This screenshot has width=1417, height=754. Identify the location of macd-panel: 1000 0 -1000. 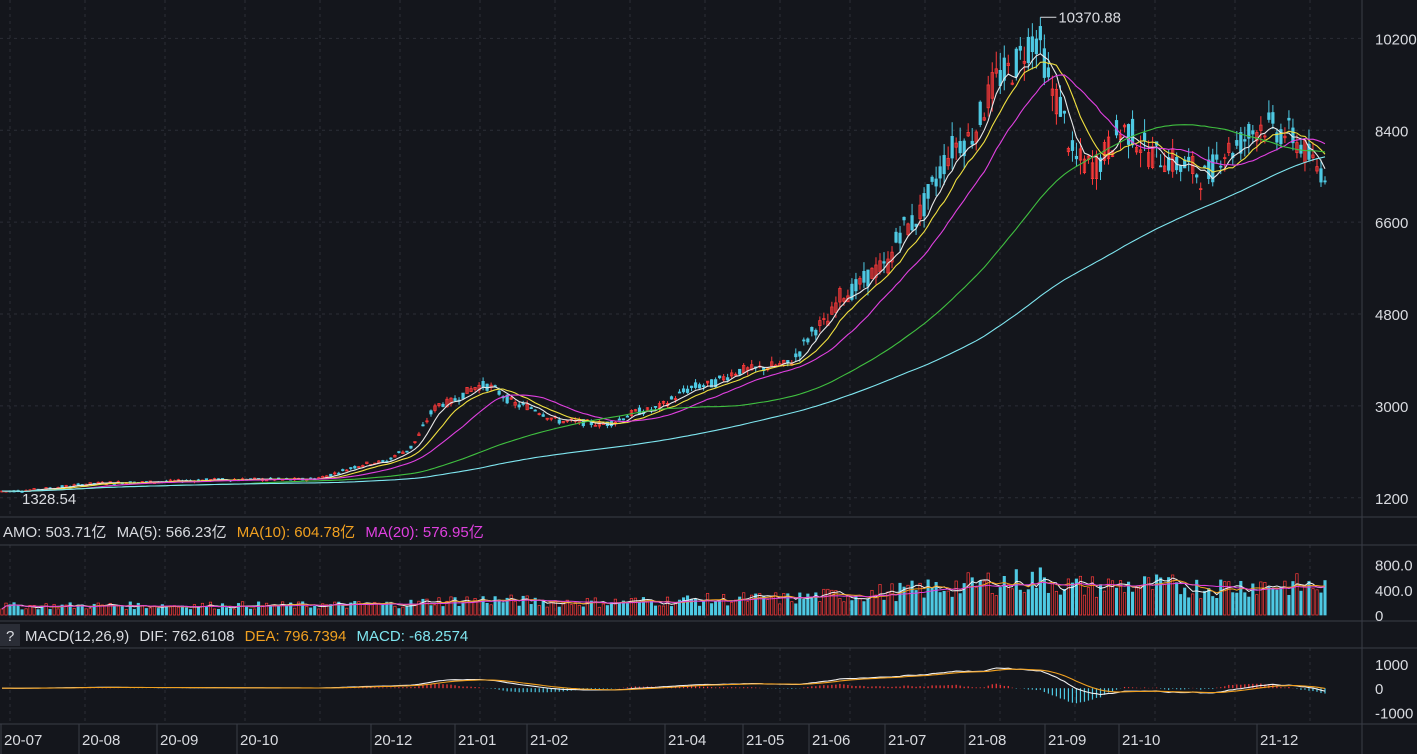
(707, 689).